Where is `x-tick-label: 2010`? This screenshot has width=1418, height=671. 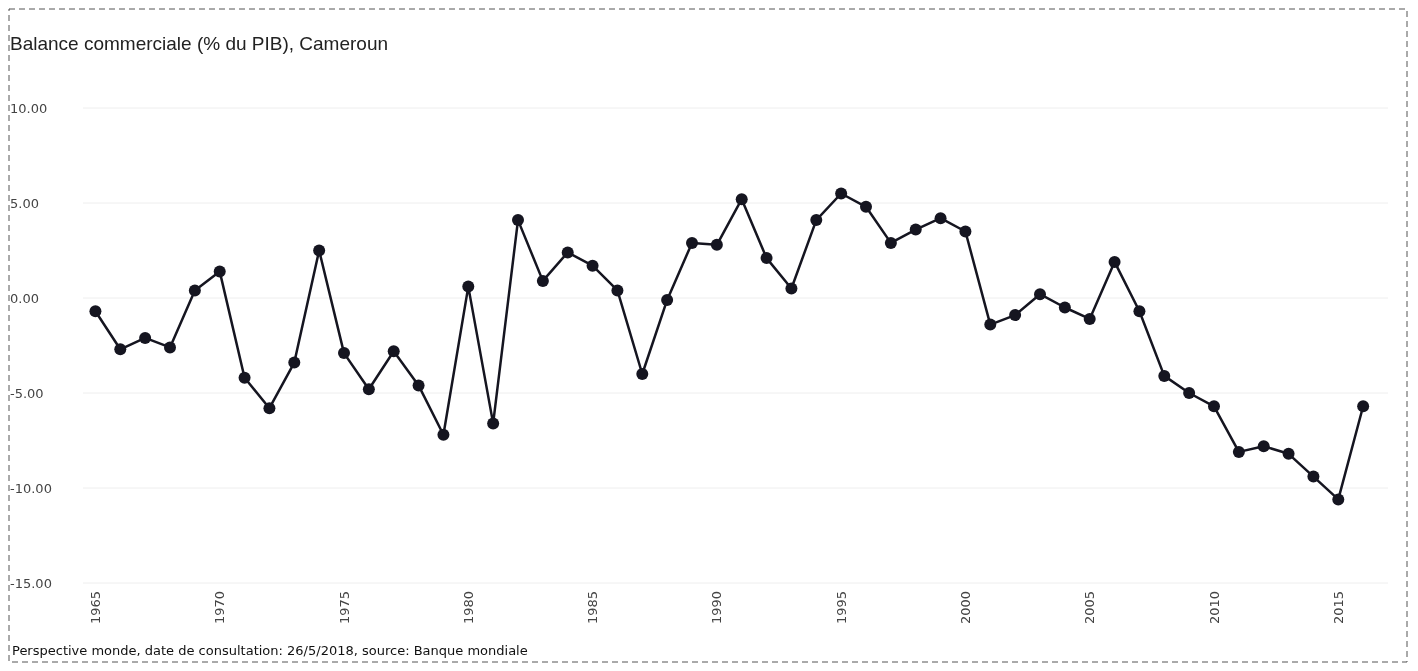 x-tick-label: 2010 is located at coordinates (1214, 608).